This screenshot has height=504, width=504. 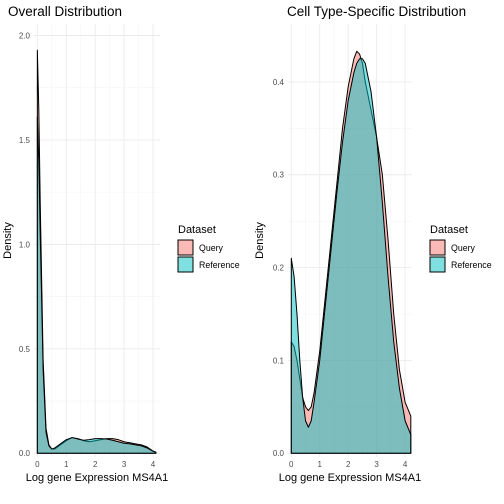 I want to click on y-tick-label: 1.0, so click(x=25, y=244).